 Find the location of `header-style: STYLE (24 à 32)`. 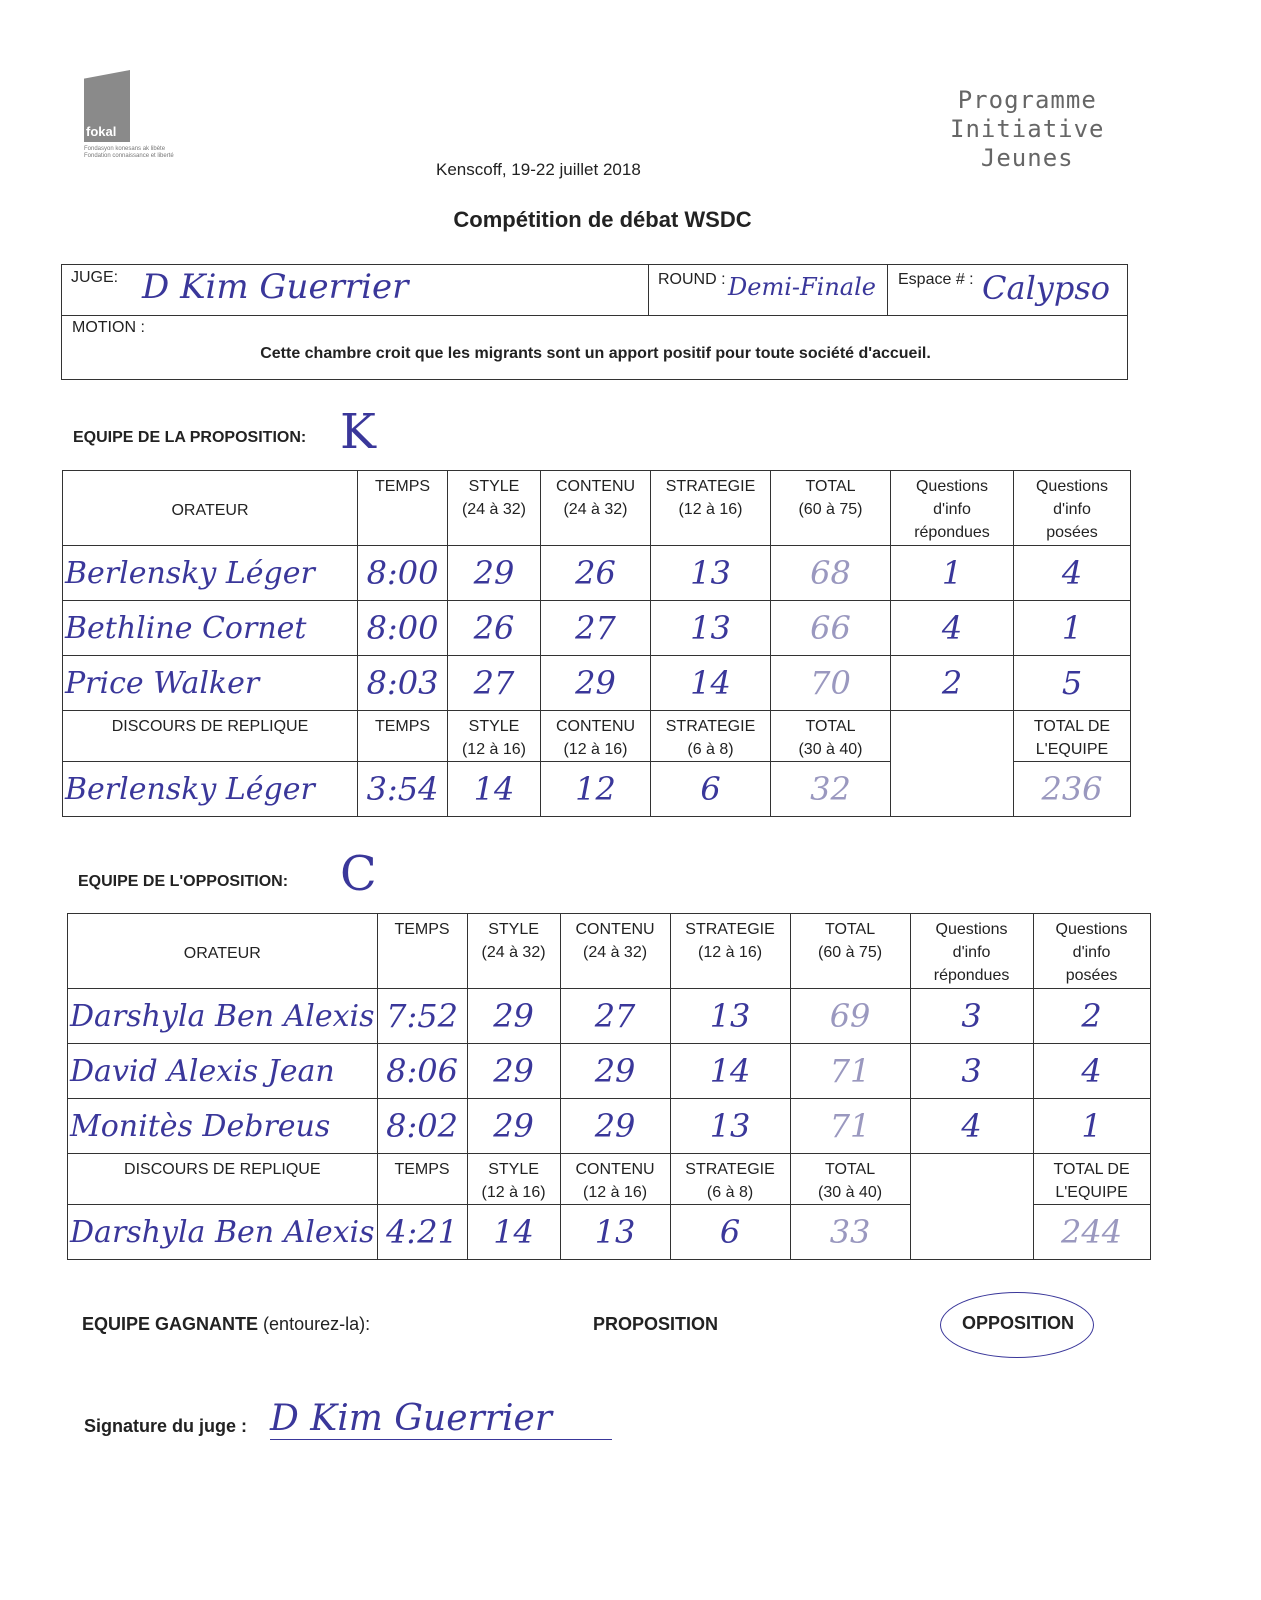

header-style: STYLE (24 à 32) is located at coordinates (513, 951).